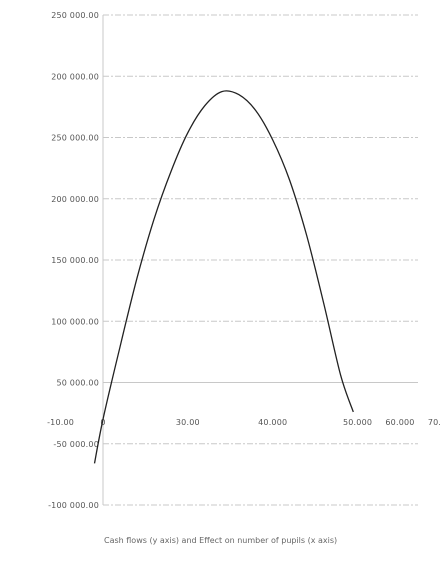  I want to click on x-tick-label: 70.000, so click(434, 422).